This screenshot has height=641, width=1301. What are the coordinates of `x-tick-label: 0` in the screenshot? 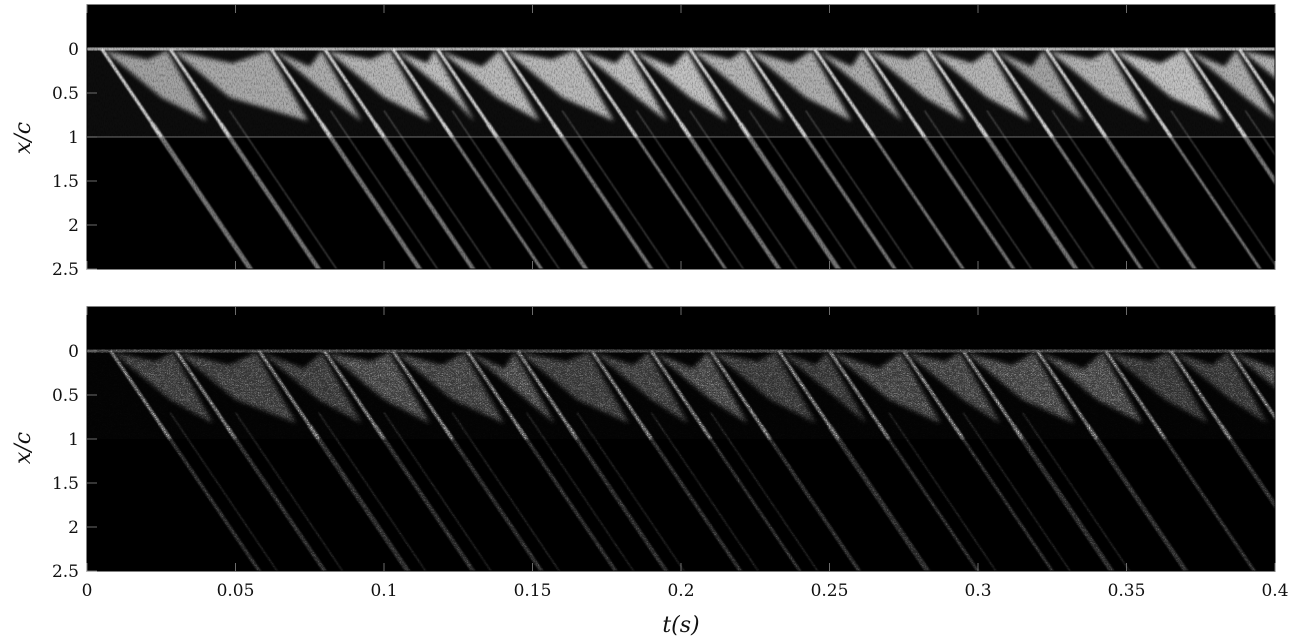 It's located at (87, 591).